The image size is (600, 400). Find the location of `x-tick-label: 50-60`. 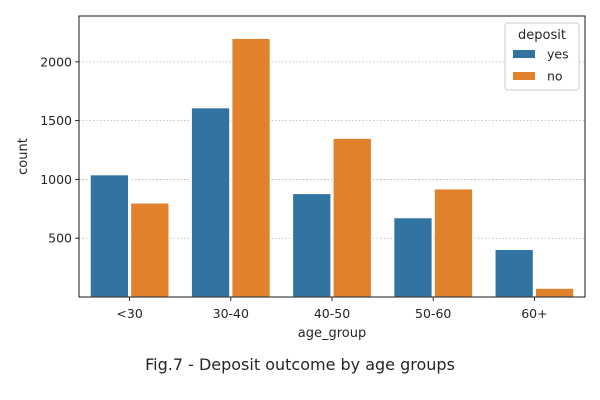

x-tick-label: 50-60 is located at coordinates (433, 313).